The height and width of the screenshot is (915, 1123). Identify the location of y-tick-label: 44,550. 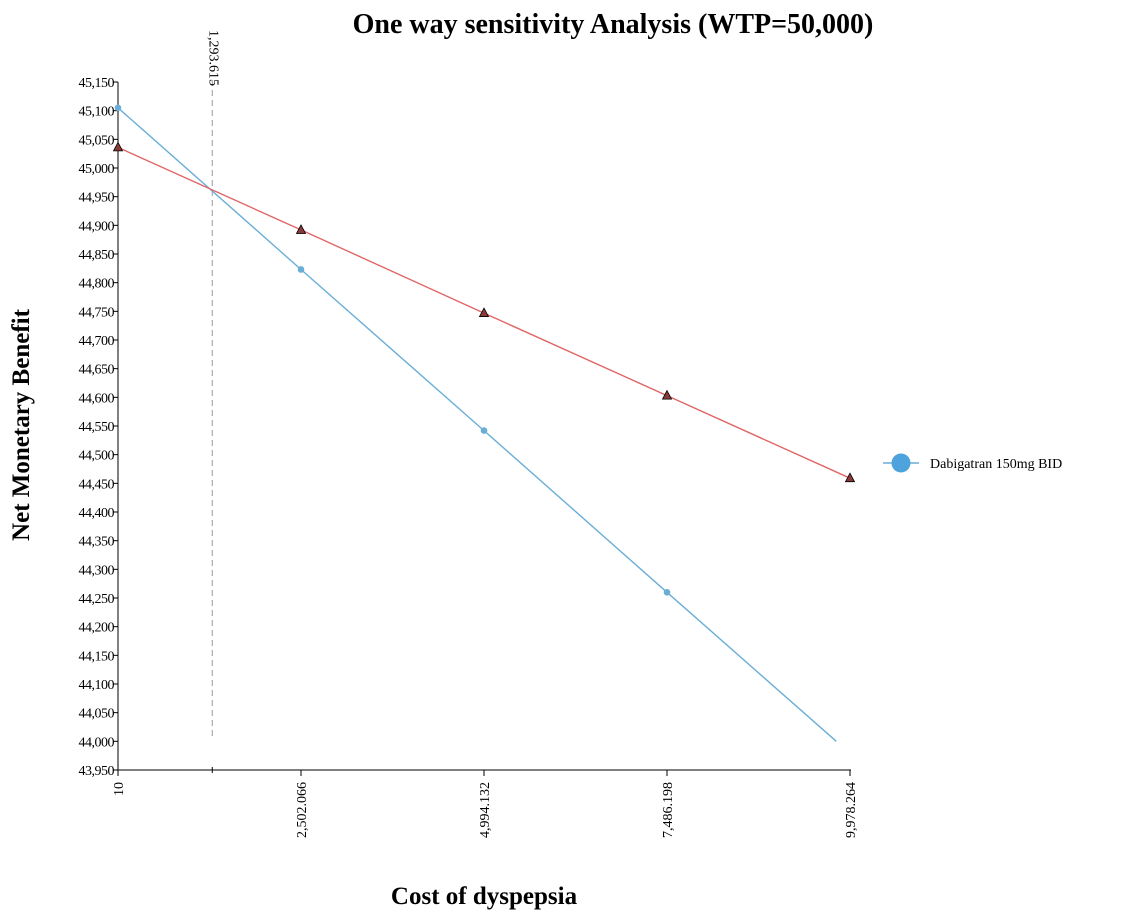
(97, 427).